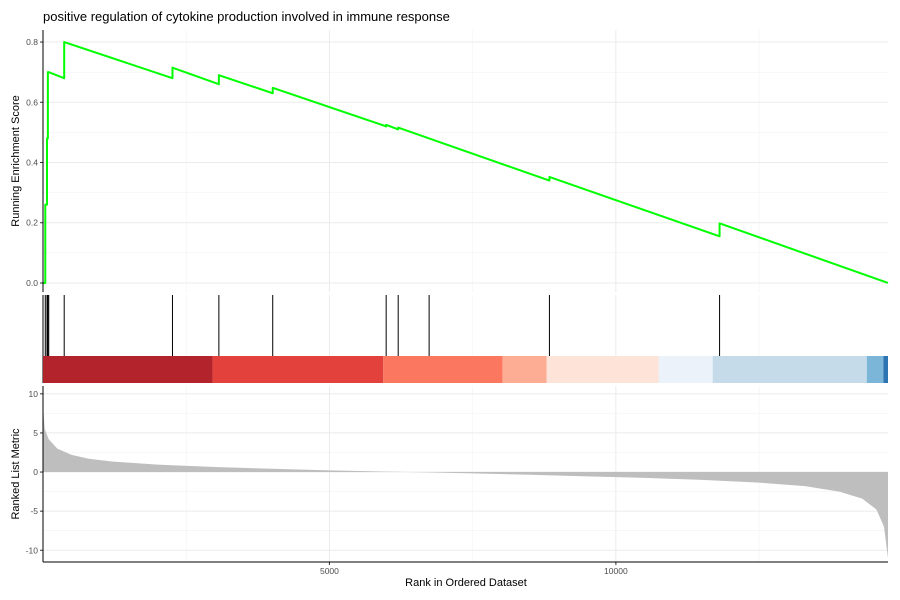 The height and width of the screenshot is (600, 900). Describe the element at coordinates (616, 571) in the screenshot. I see `x-tick-label: 10000` at that location.